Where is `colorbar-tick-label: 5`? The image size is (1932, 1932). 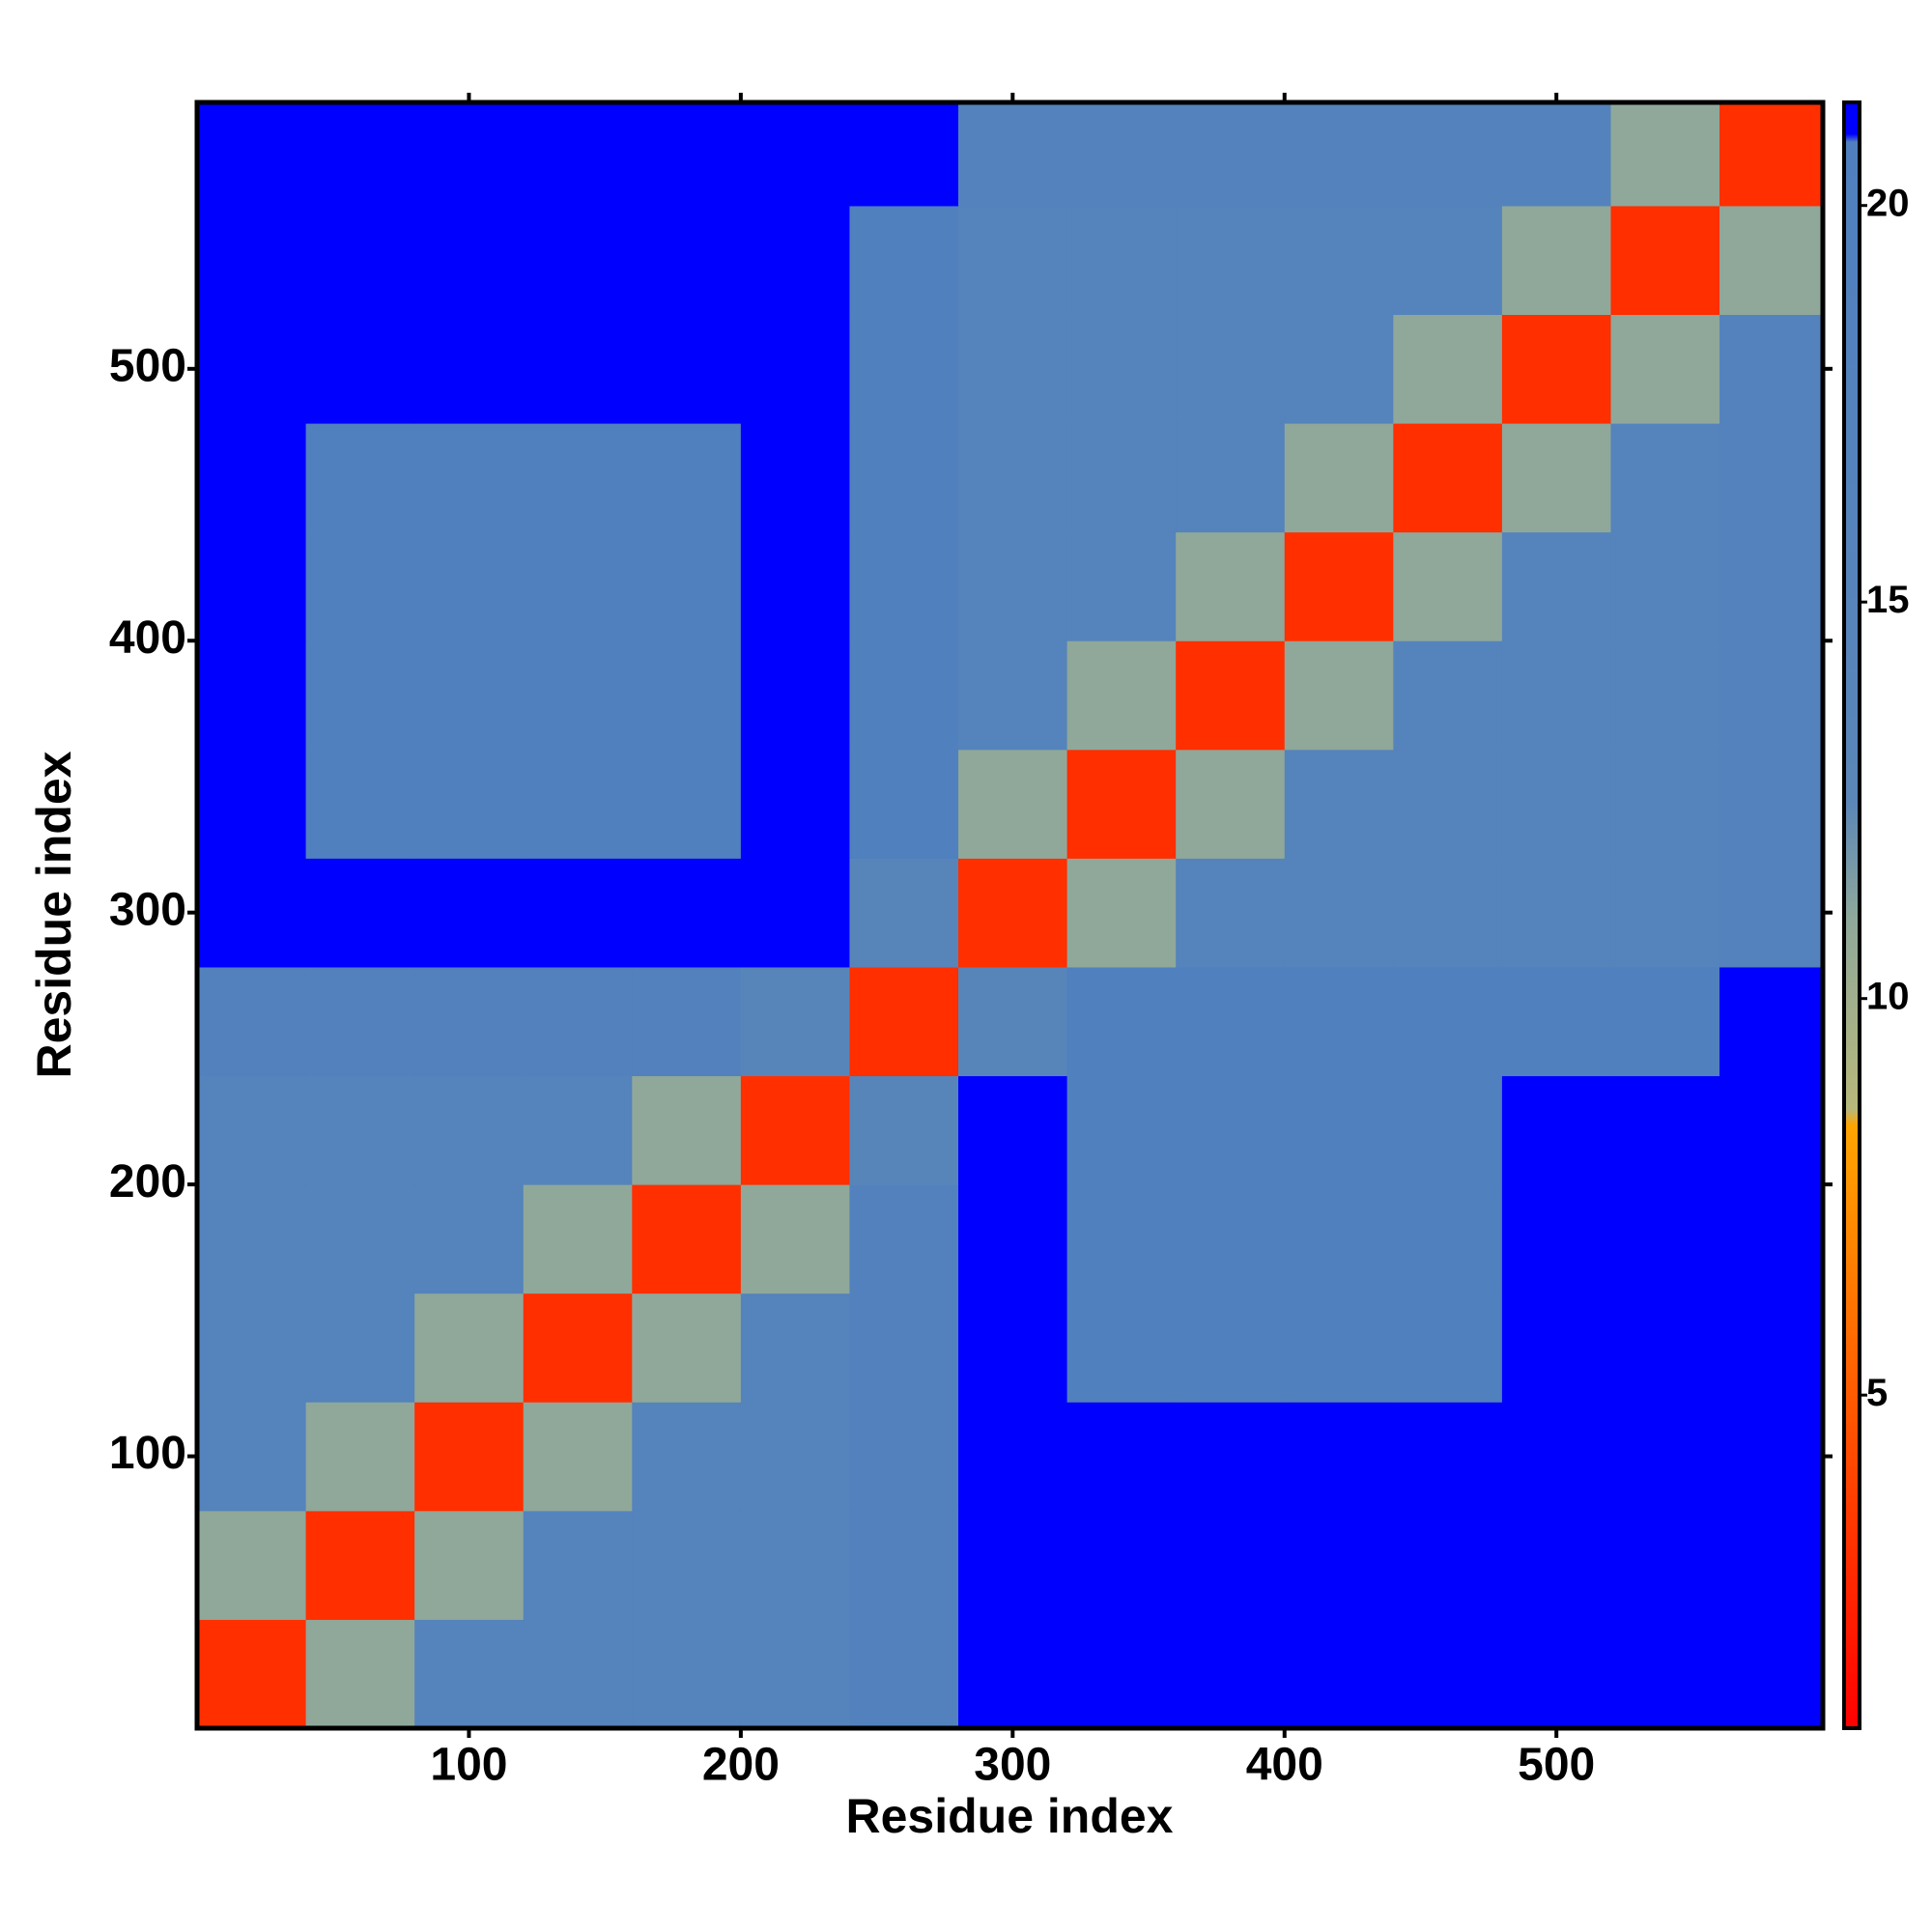
colorbar-tick-label: 5 is located at coordinates (1877, 1393).